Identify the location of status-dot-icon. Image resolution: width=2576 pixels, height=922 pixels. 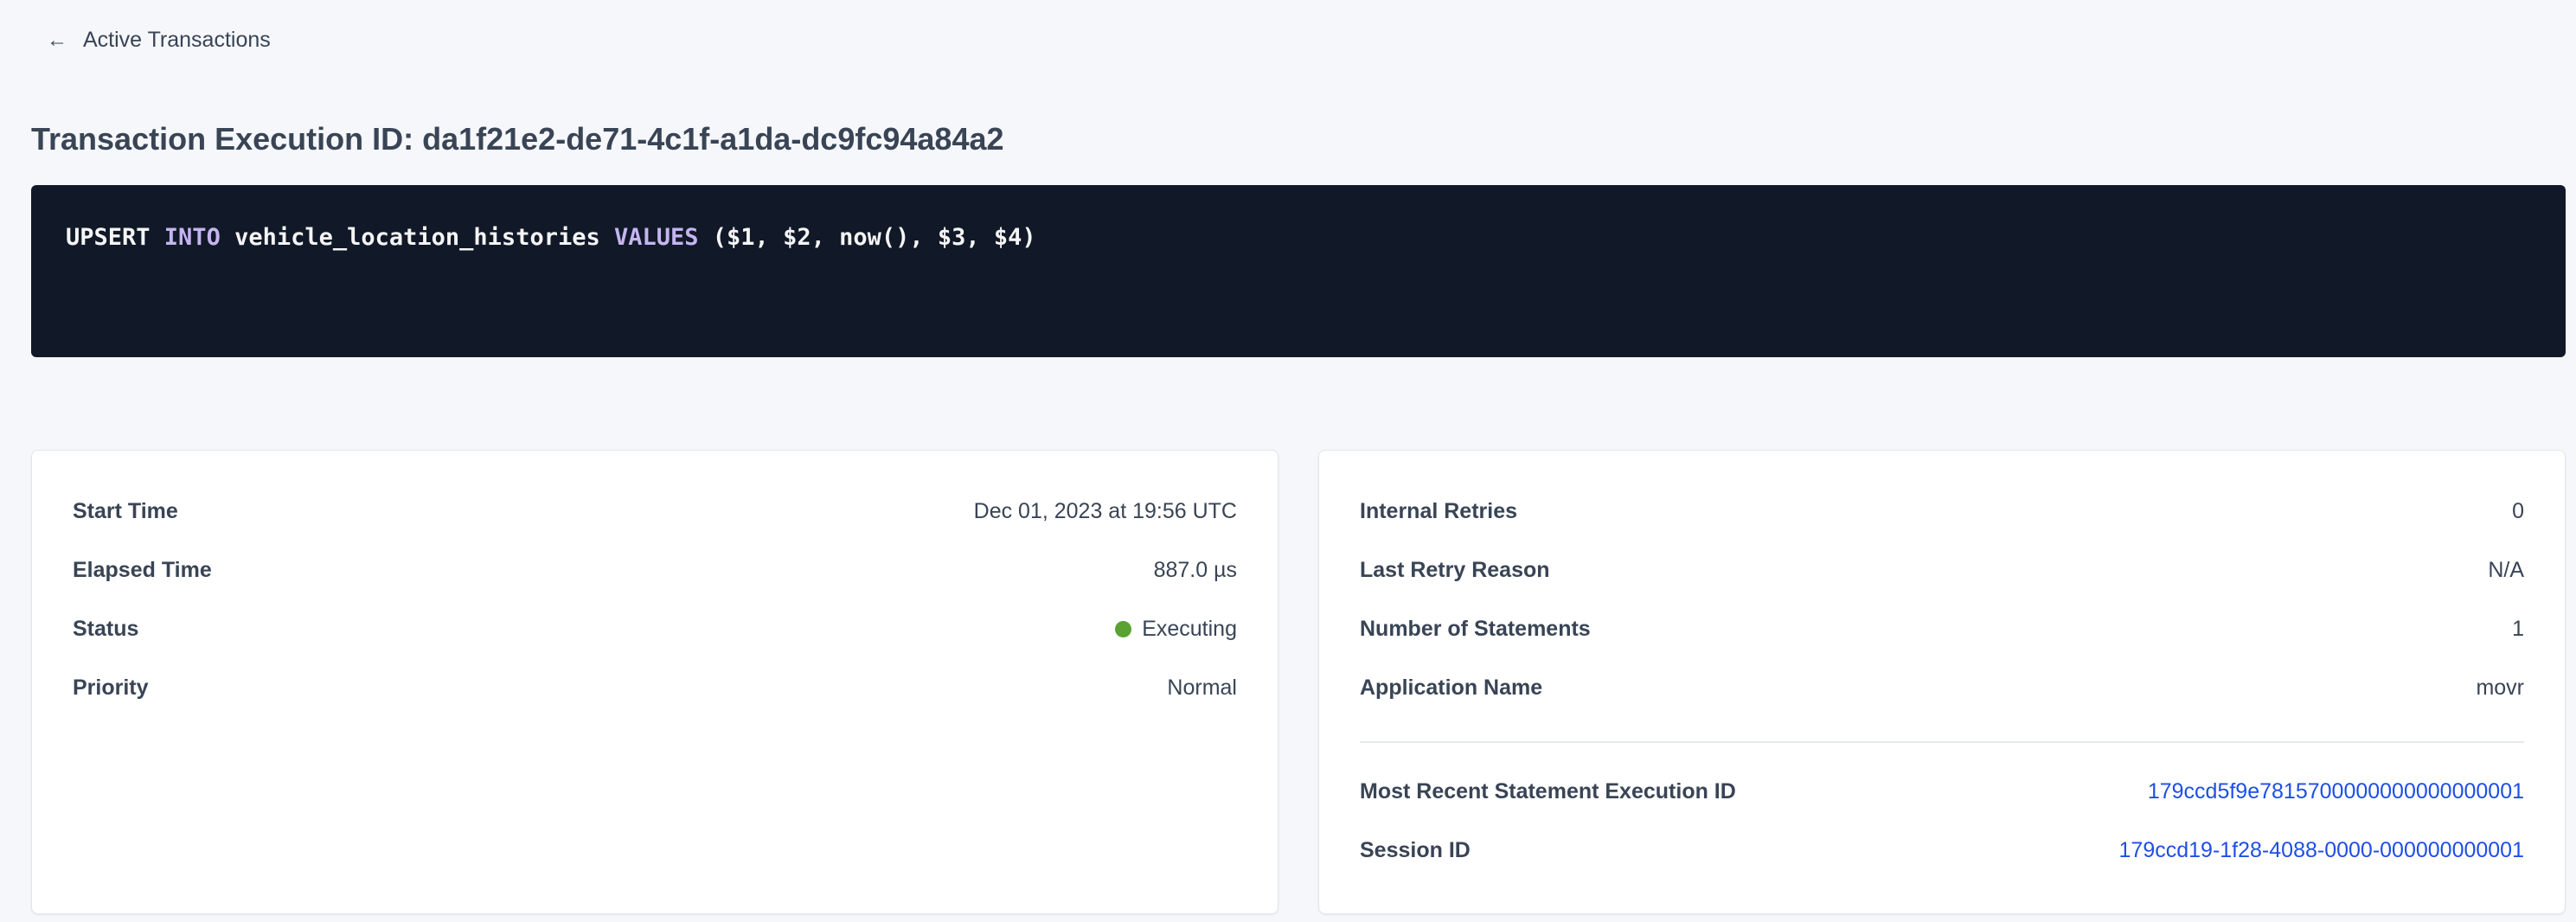
(1123, 628).